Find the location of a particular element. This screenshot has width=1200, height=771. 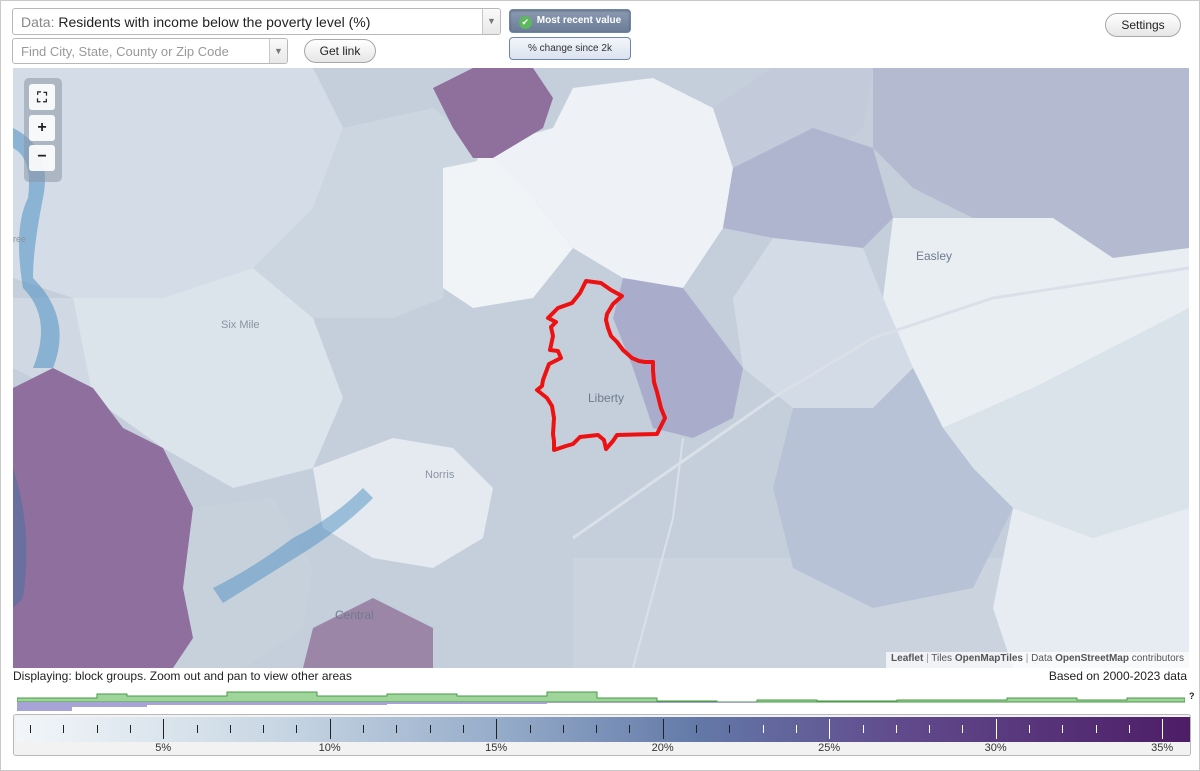

legend-tick-label: 25% is located at coordinates (829, 748).